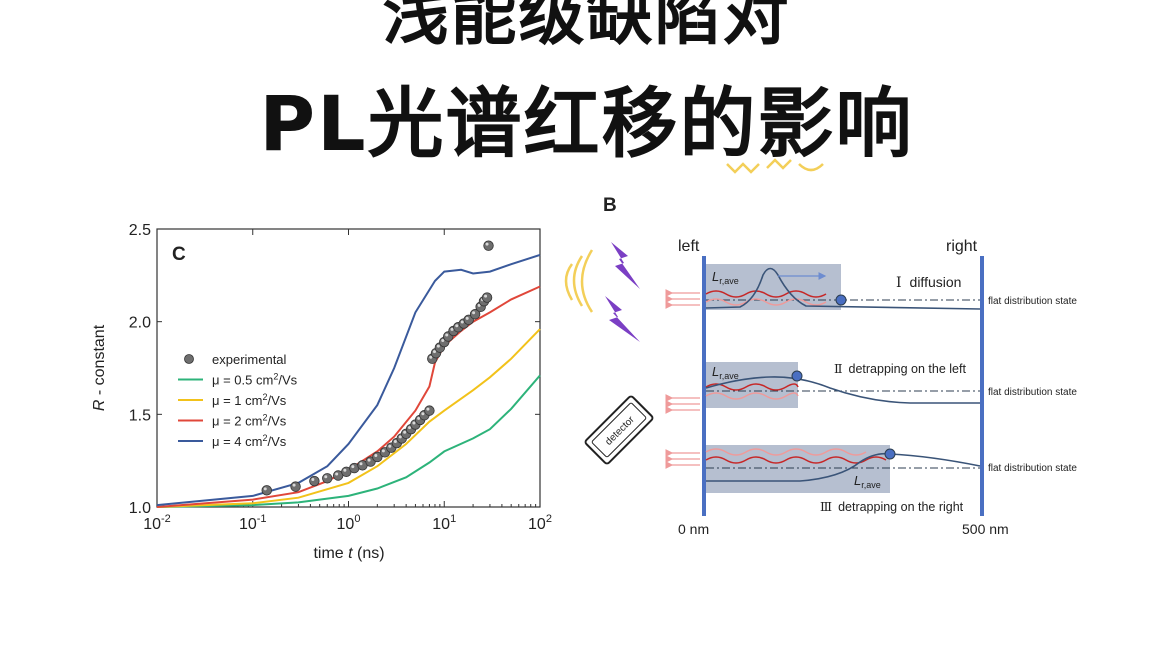 Image resolution: width=1173 pixels, height=659 pixels. What do you see at coordinates (610, 205) in the screenshot?
I see `diagram-panel-label: B` at bounding box center [610, 205].